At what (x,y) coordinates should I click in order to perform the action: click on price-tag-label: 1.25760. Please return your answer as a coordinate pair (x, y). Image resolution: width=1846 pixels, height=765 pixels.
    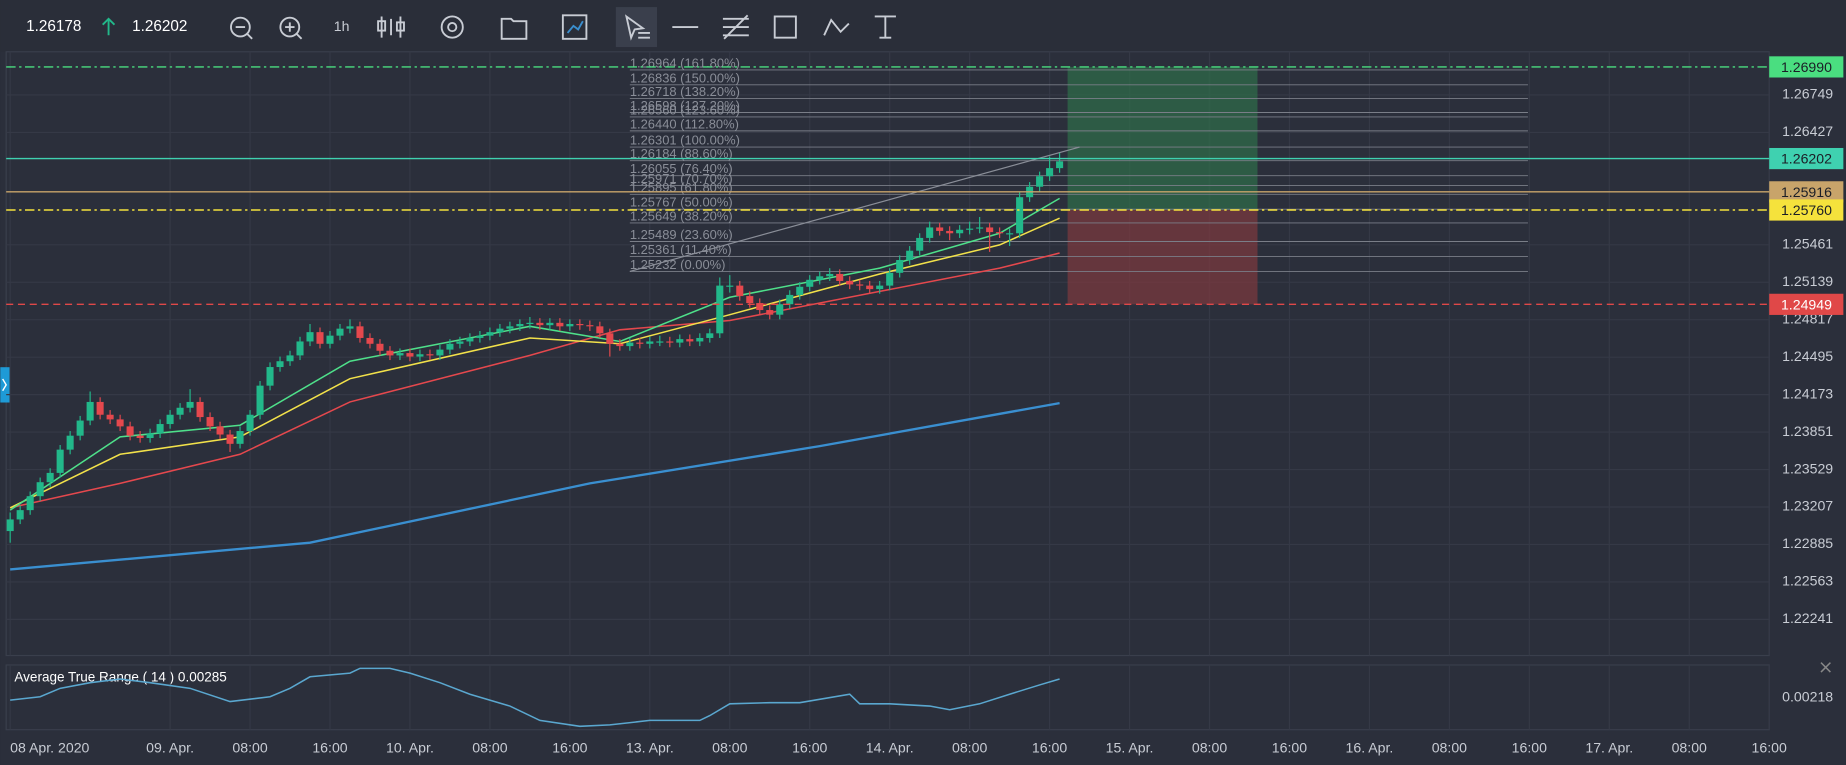
    Looking at the image, I should click on (1806, 210).